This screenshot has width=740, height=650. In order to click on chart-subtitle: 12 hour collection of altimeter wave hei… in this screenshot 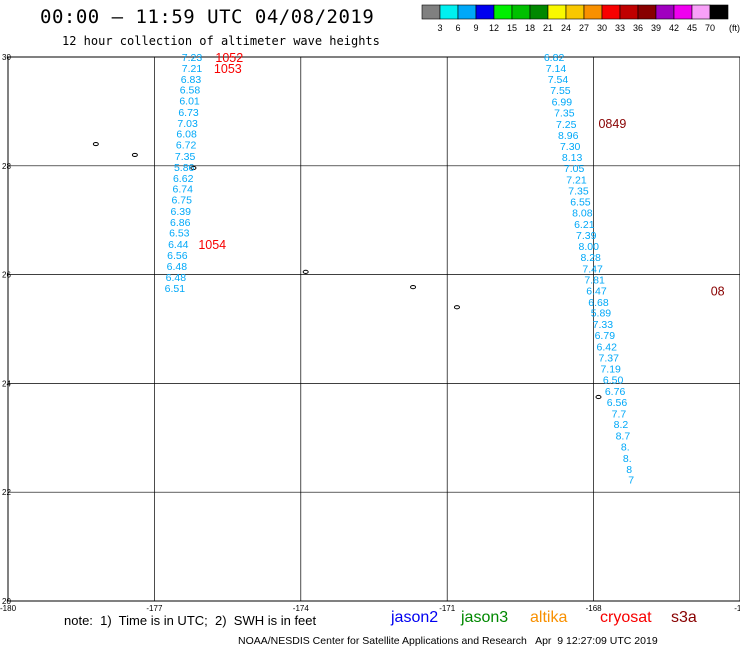, I will do `click(221, 41)`.